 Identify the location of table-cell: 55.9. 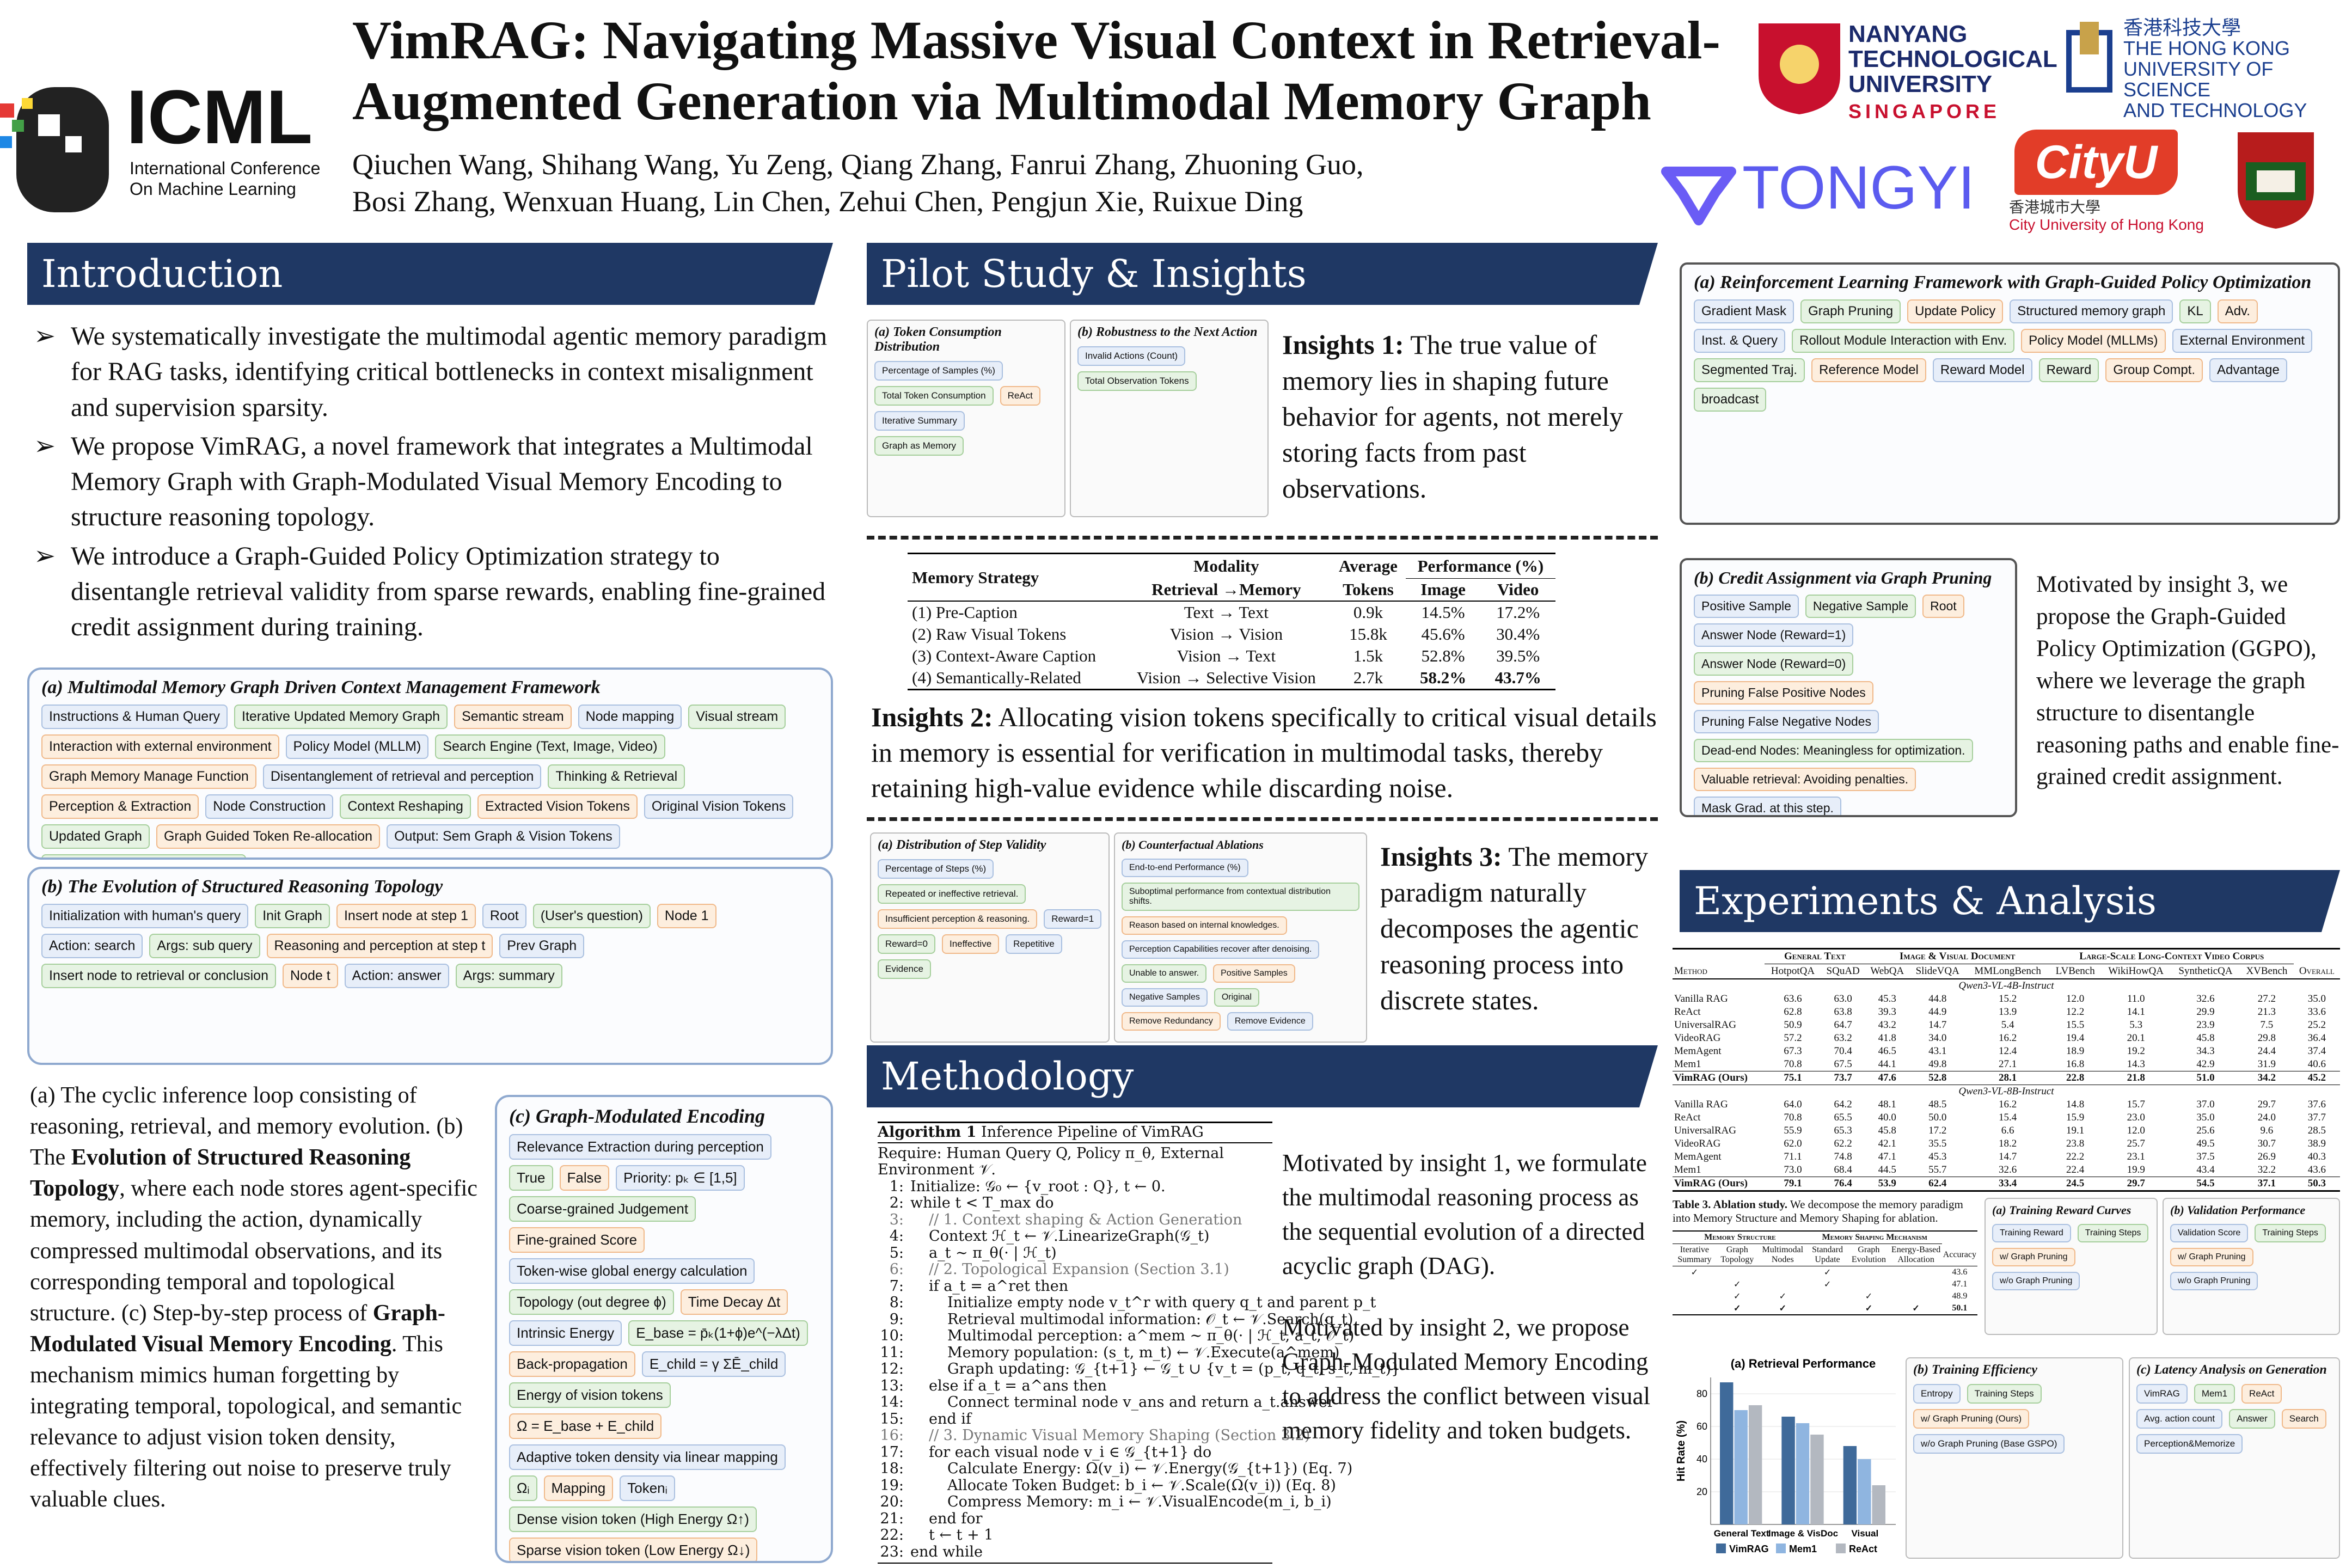
(1793, 1130).